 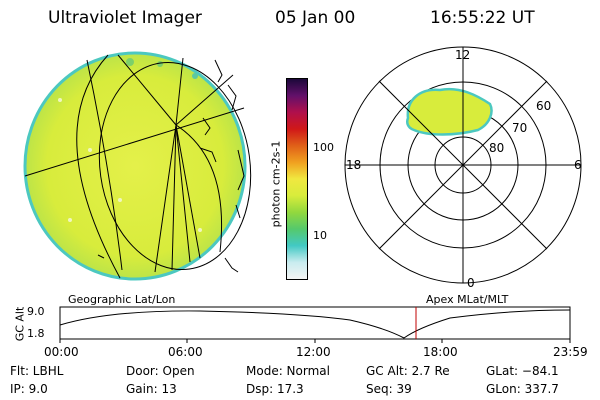 What do you see at coordinates (276, 184) in the screenshot?
I see `colorbar-label: photon cm-2s-1` at bounding box center [276, 184].